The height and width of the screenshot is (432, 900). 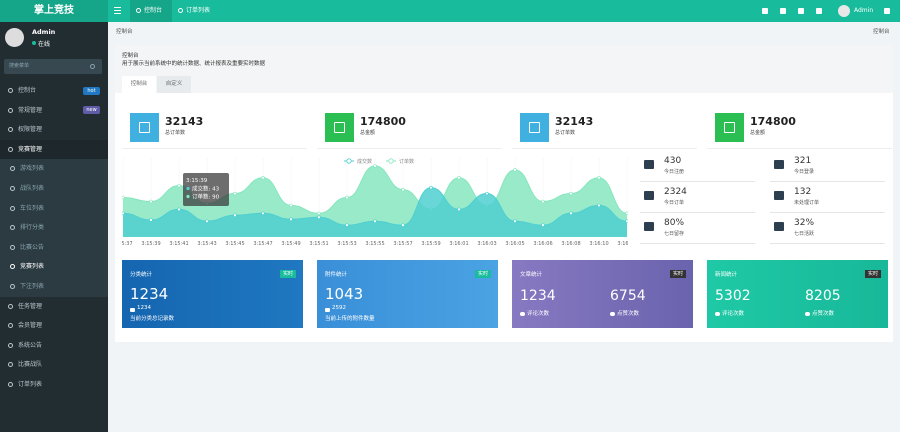 I want to click on nav-tab: 控制台, so click(x=151, y=11).